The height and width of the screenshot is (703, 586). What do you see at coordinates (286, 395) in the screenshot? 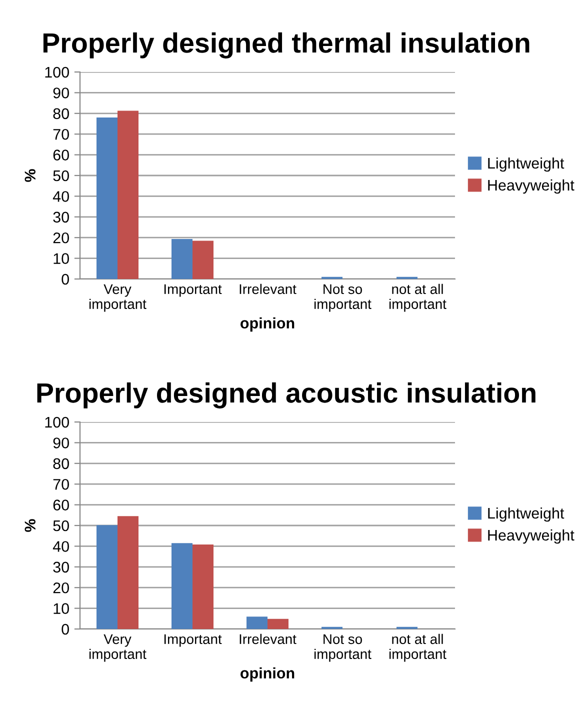
I see `chart-title: Properly designed acoustic insulation` at bounding box center [286, 395].